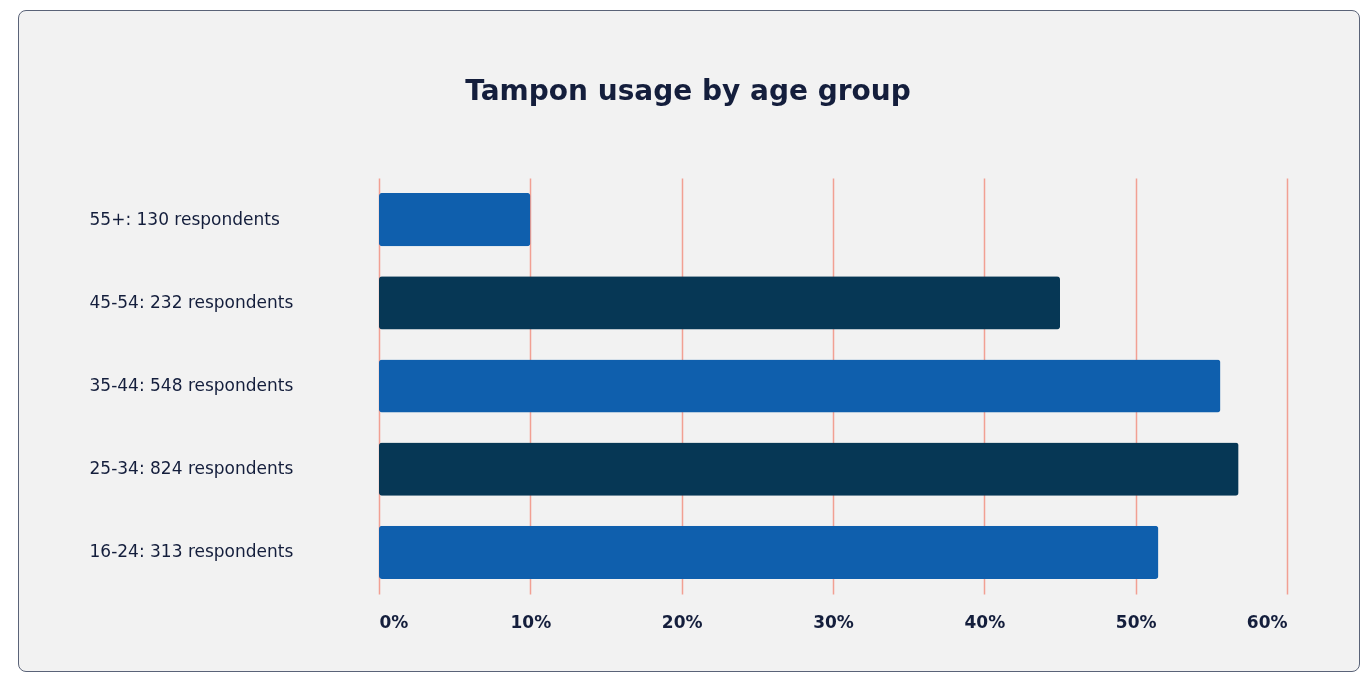  Describe the element at coordinates (833, 621) in the screenshot. I see `x-tick-label: 30%` at that location.